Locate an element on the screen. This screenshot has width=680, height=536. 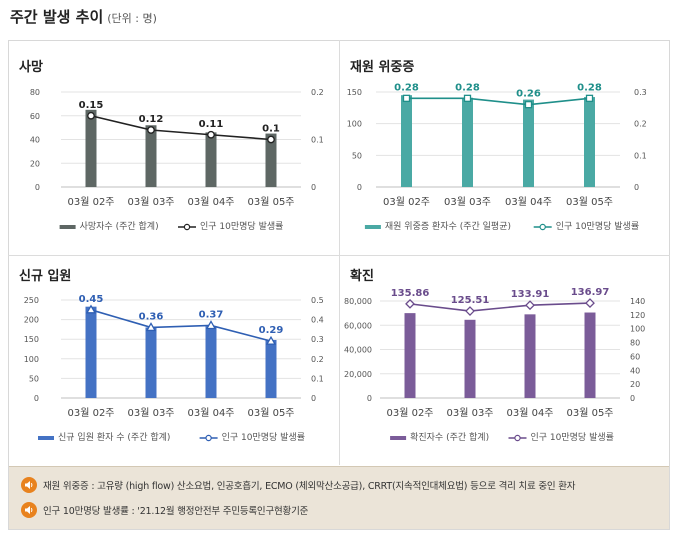
confirmed-y-right-tick: 0 is located at coordinates (632, 398).